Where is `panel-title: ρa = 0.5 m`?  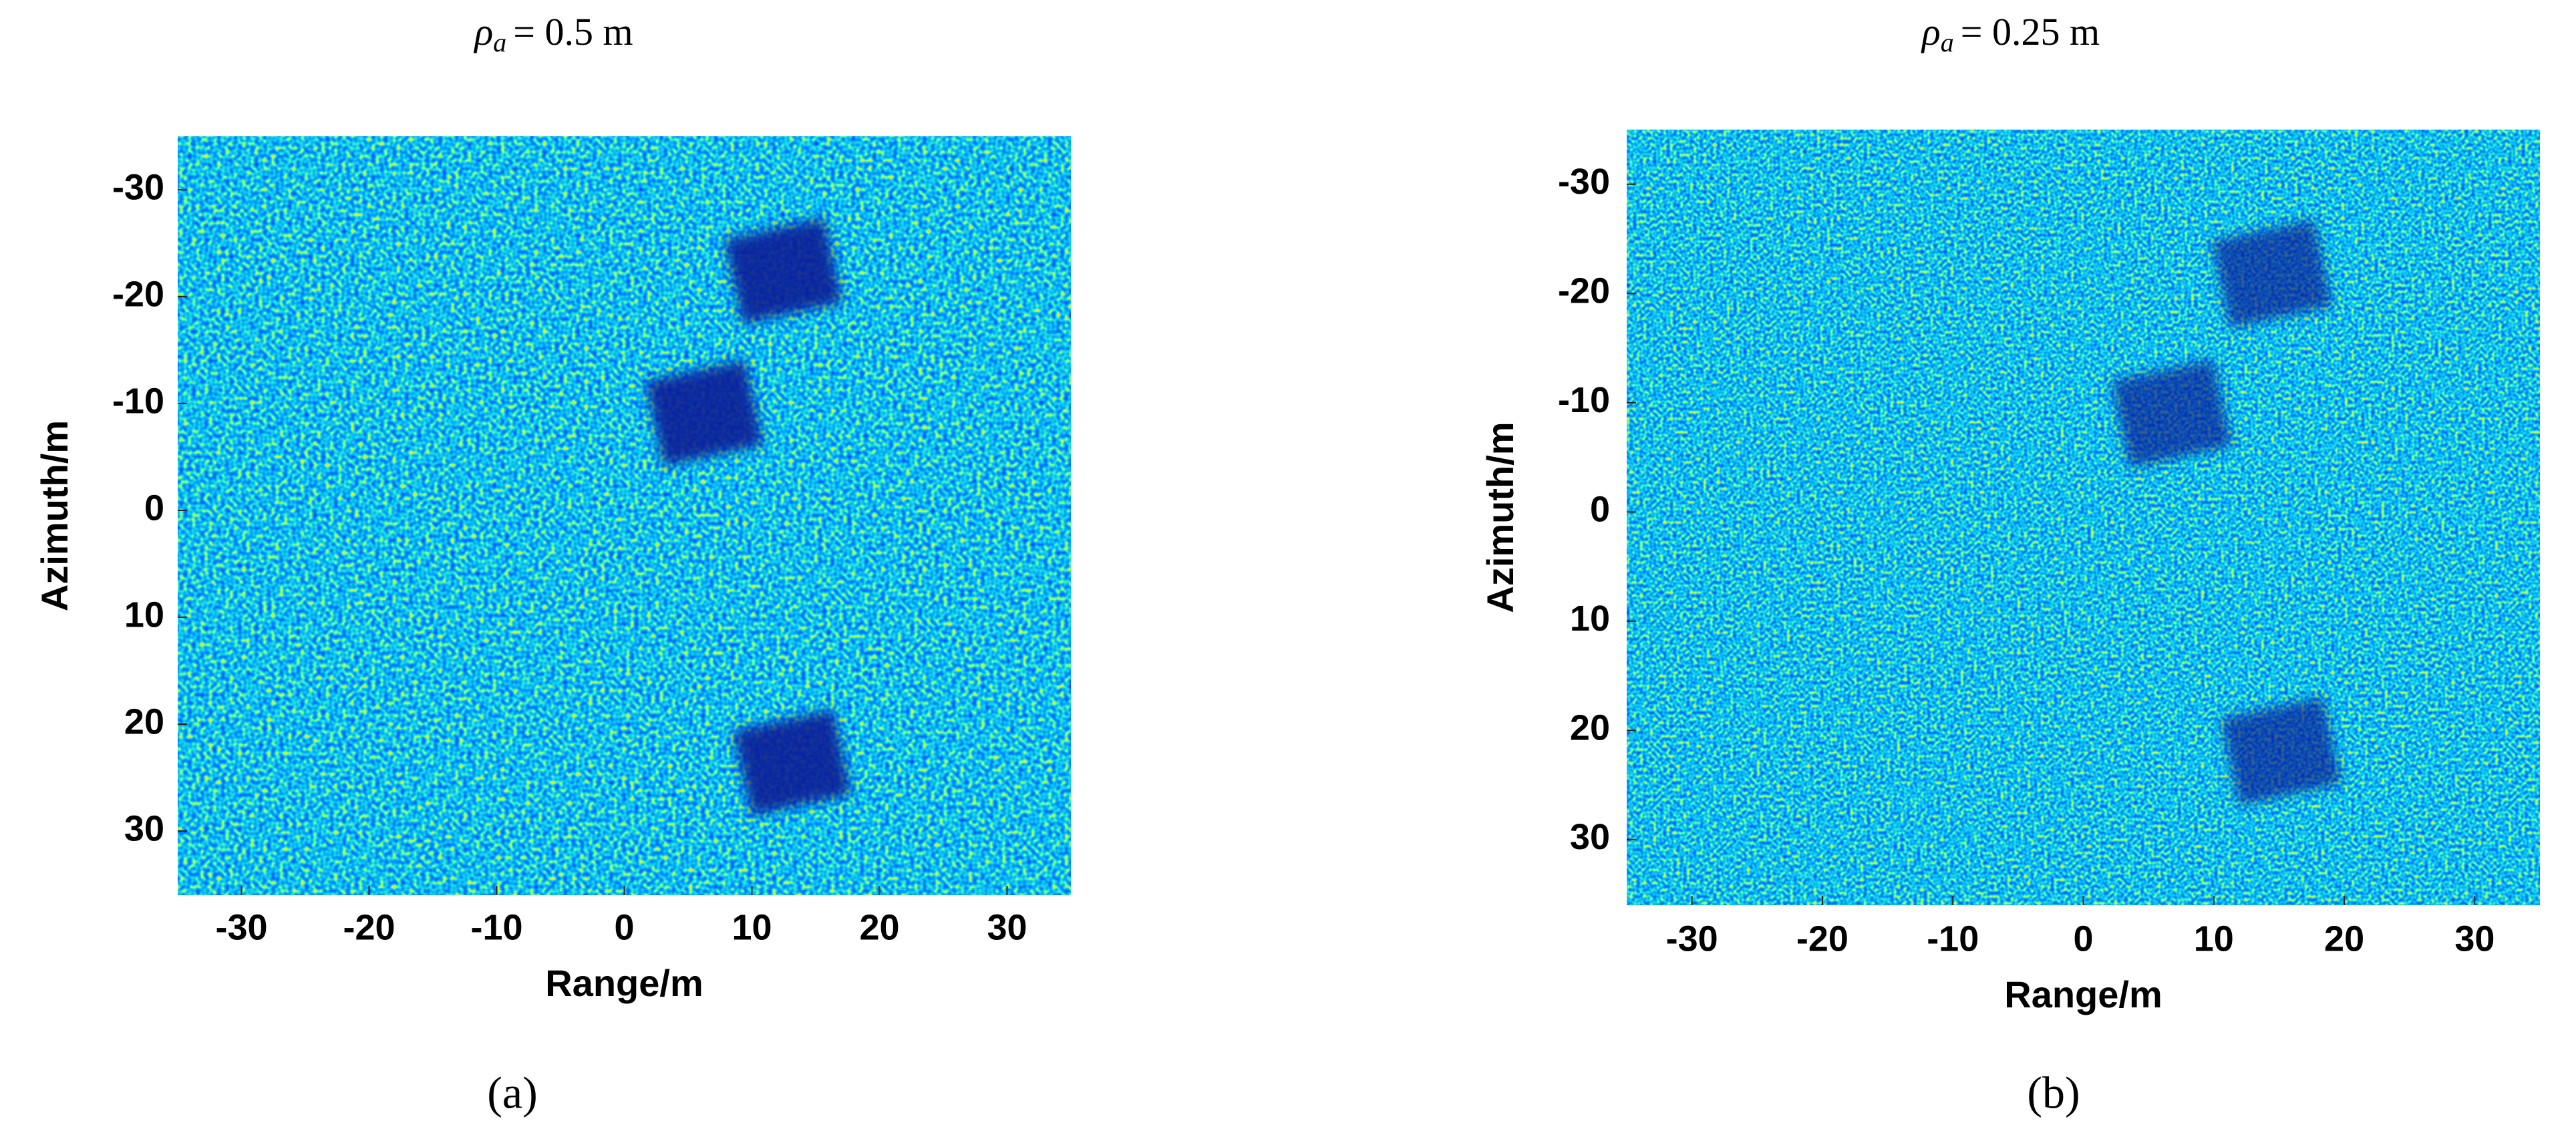
panel-title: ρa = 0.5 m is located at coordinates (553, 33).